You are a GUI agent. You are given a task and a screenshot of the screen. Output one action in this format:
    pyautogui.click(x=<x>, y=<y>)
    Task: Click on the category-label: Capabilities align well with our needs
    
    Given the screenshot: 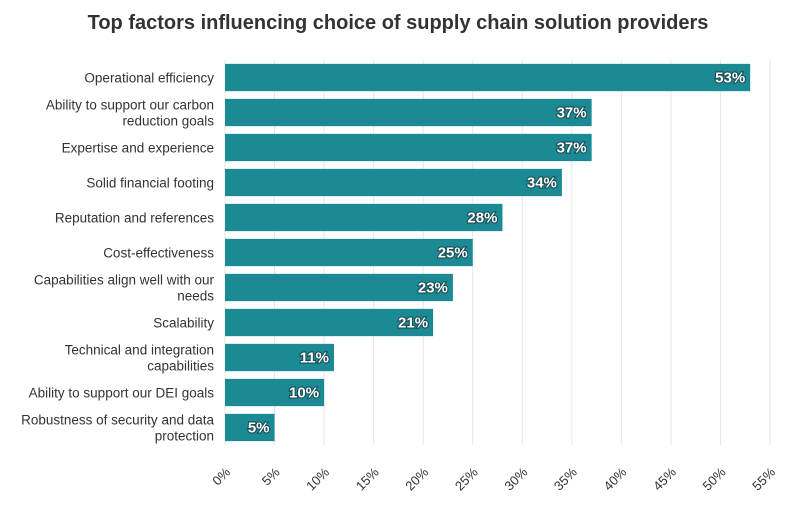 What is the action you would take?
    pyautogui.click(x=124, y=288)
    